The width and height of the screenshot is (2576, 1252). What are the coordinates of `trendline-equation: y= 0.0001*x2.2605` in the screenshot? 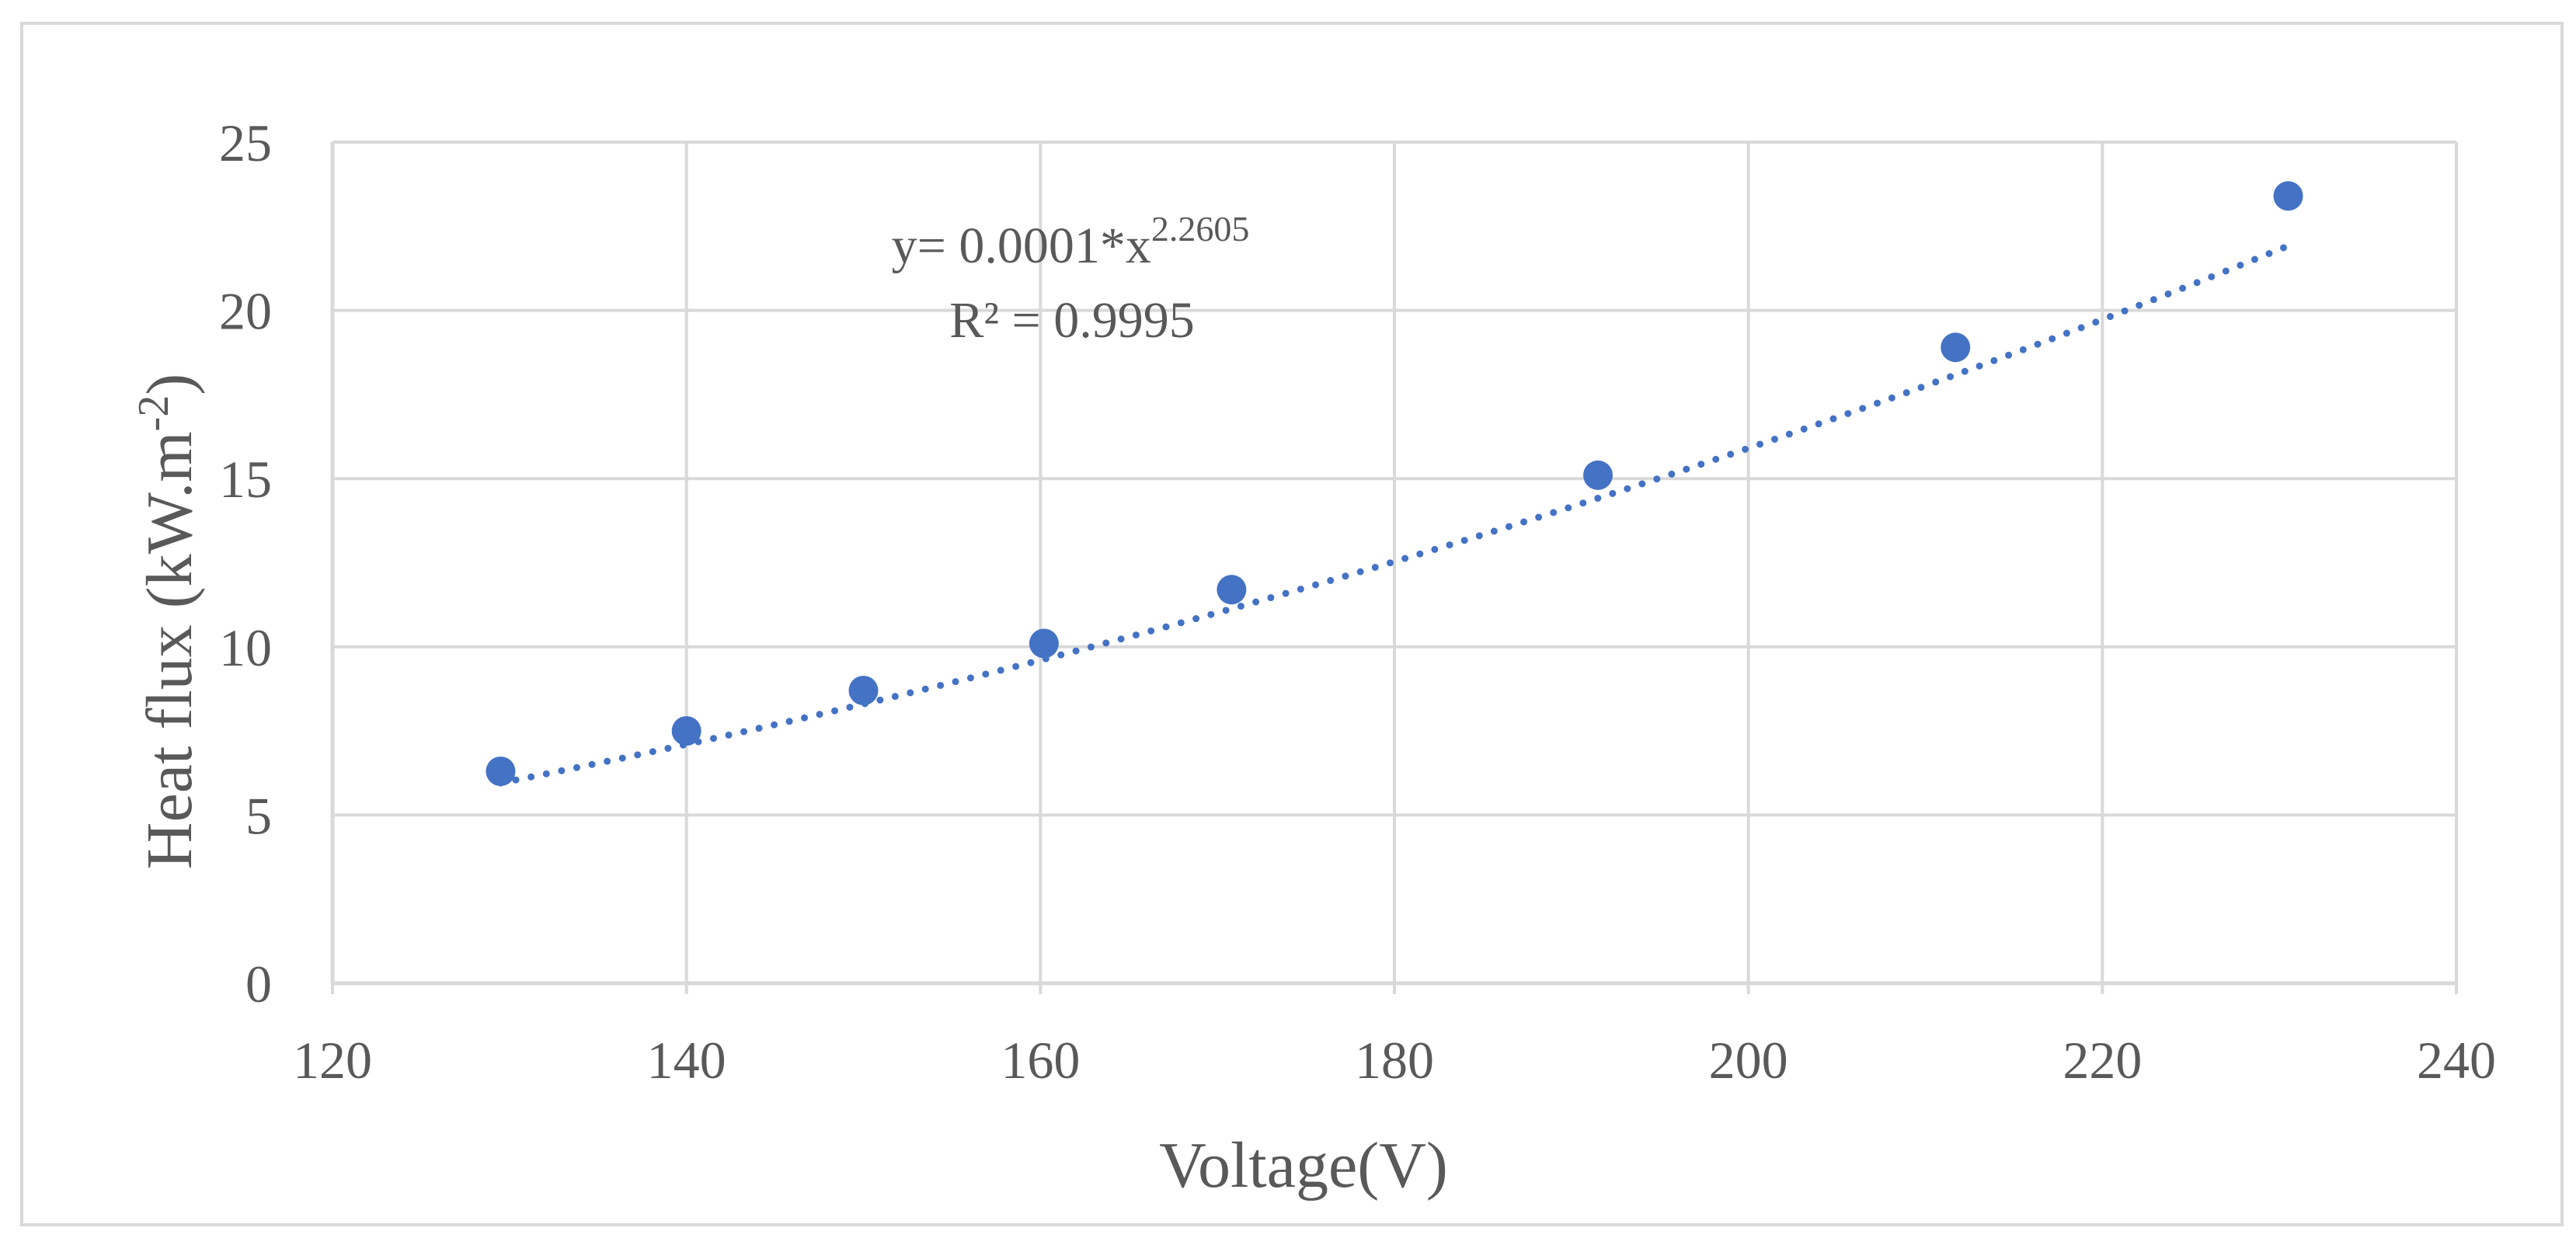 It's located at (1071, 241).